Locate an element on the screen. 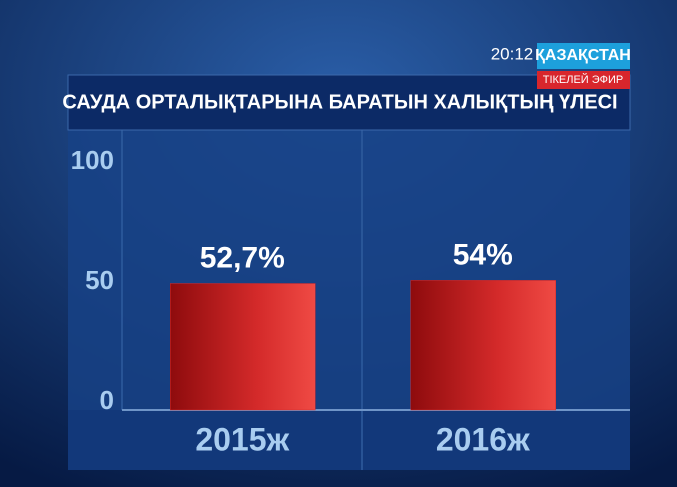 The height and width of the screenshot is (487, 677). value-label: 54% is located at coordinates (483, 254).